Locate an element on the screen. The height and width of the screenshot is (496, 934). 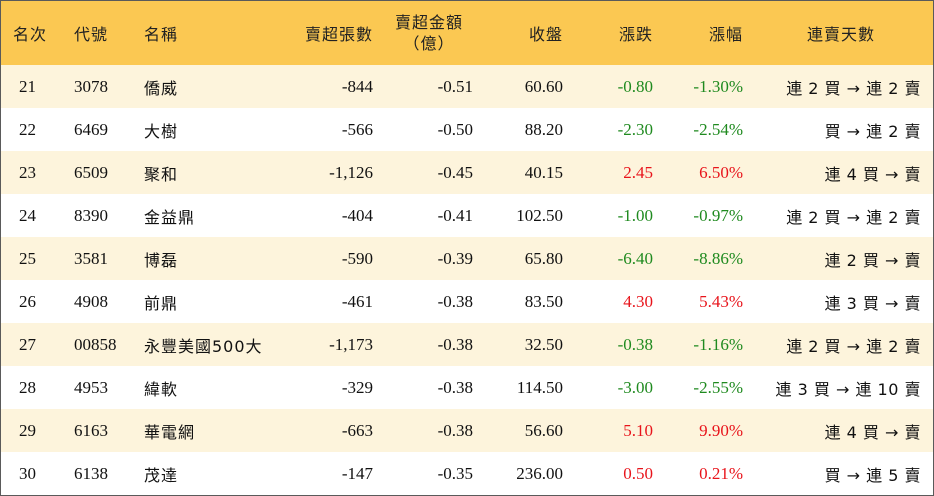
header-net-sell-amount-line2: （億） is located at coordinates (429, 43).